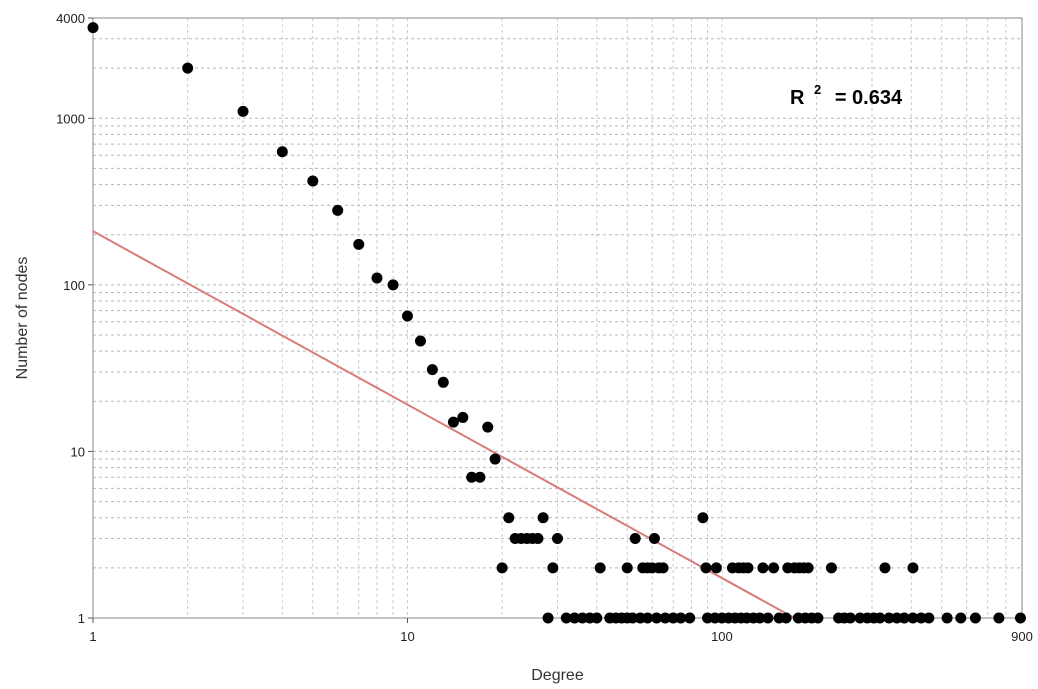 This screenshot has height=689, width=1038. What do you see at coordinates (557, 675) in the screenshot?
I see `x-axis-title: Degree` at bounding box center [557, 675].